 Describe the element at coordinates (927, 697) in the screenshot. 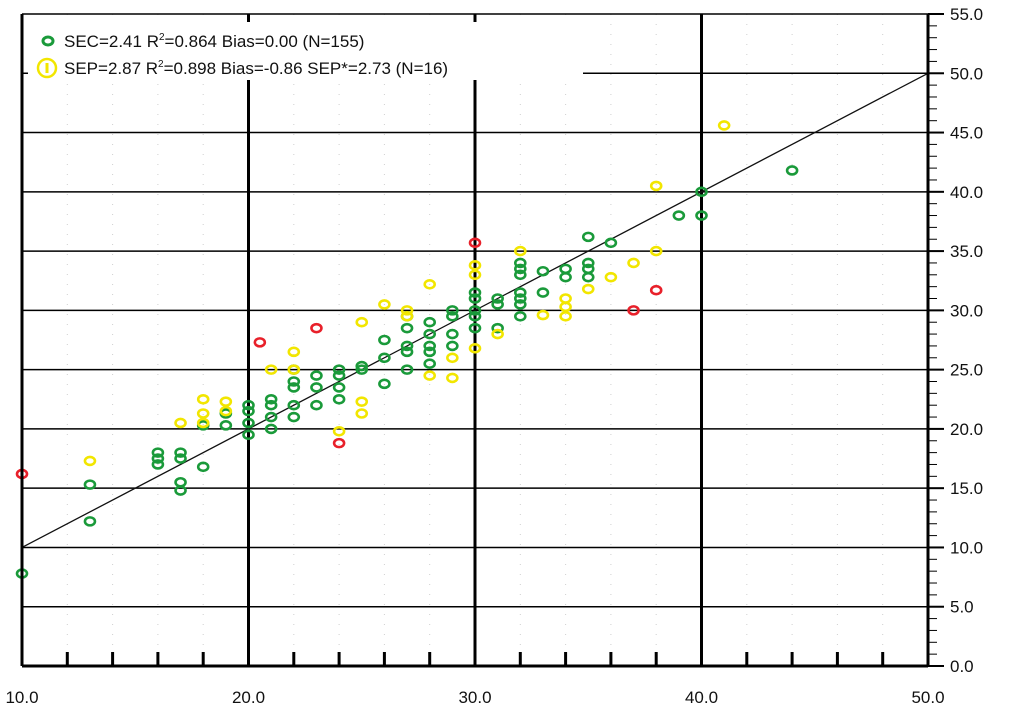

I see `x-tick-label: 50.0` at that location.